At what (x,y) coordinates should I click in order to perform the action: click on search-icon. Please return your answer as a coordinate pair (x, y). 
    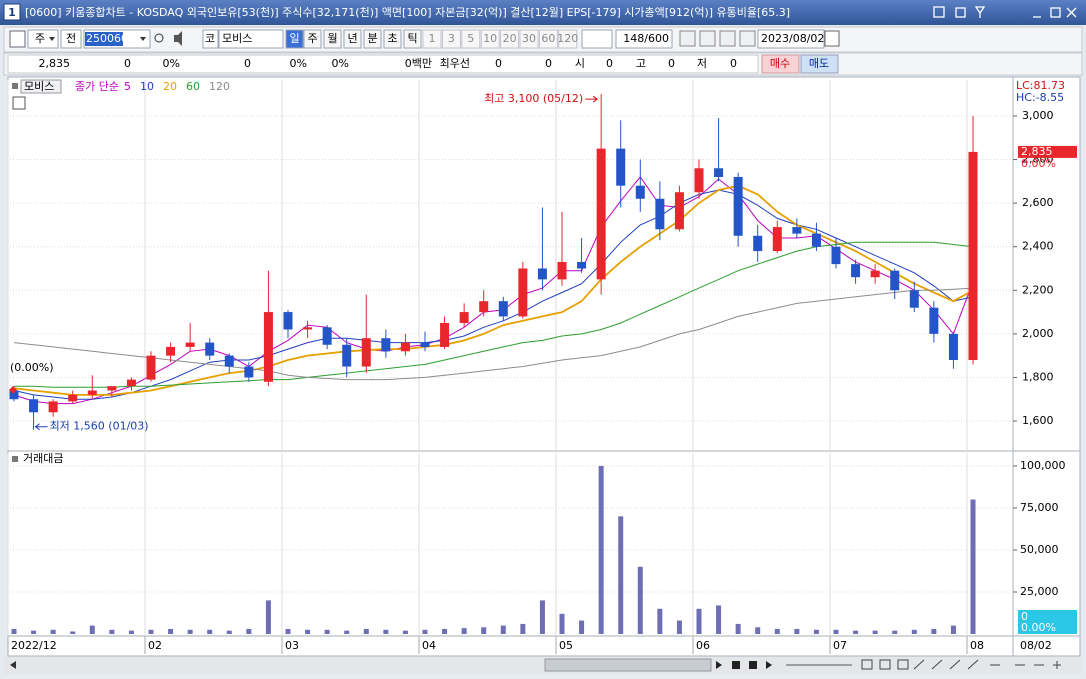
    Looking at the image, I should click on (159, 38).